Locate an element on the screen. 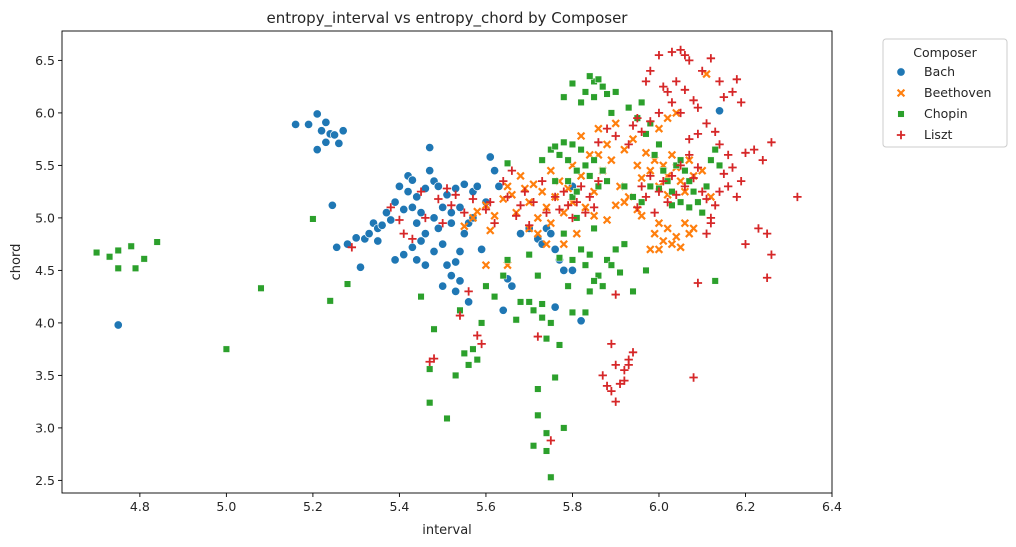 Image resolution: width=1016 pixels, height=547 pixels. x-tick-label: 5.0 is located at coordinates (226, 506).